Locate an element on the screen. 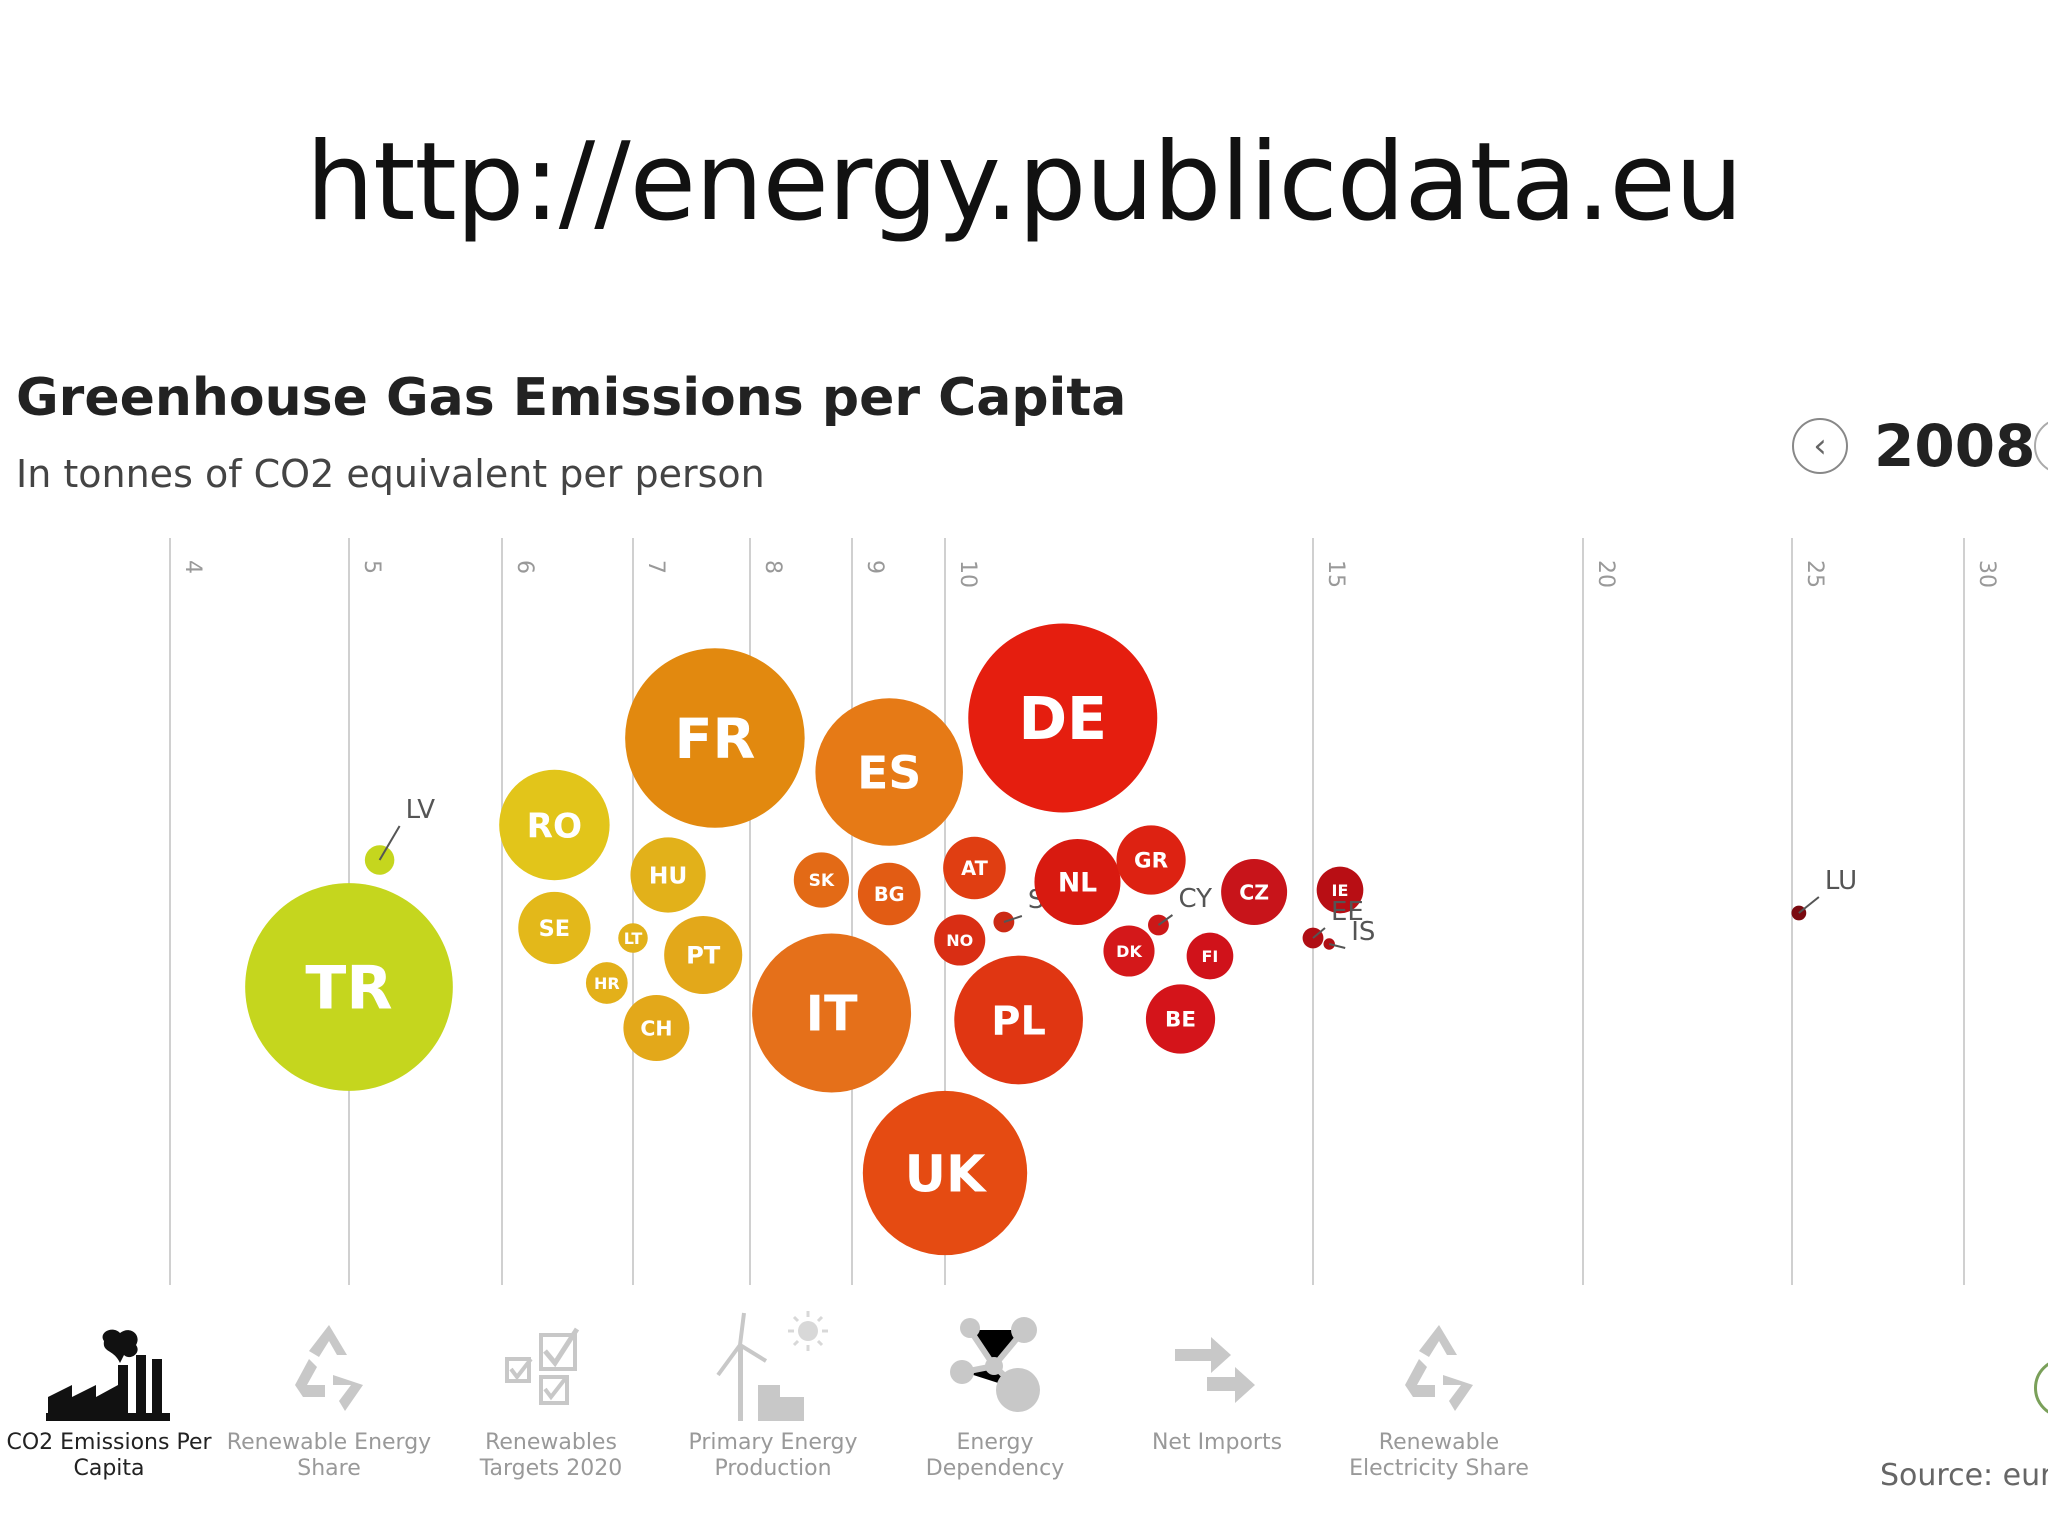 This screenshot has height=1536, width=2048. bubble-label: RO is located at coordinates (554, 826).